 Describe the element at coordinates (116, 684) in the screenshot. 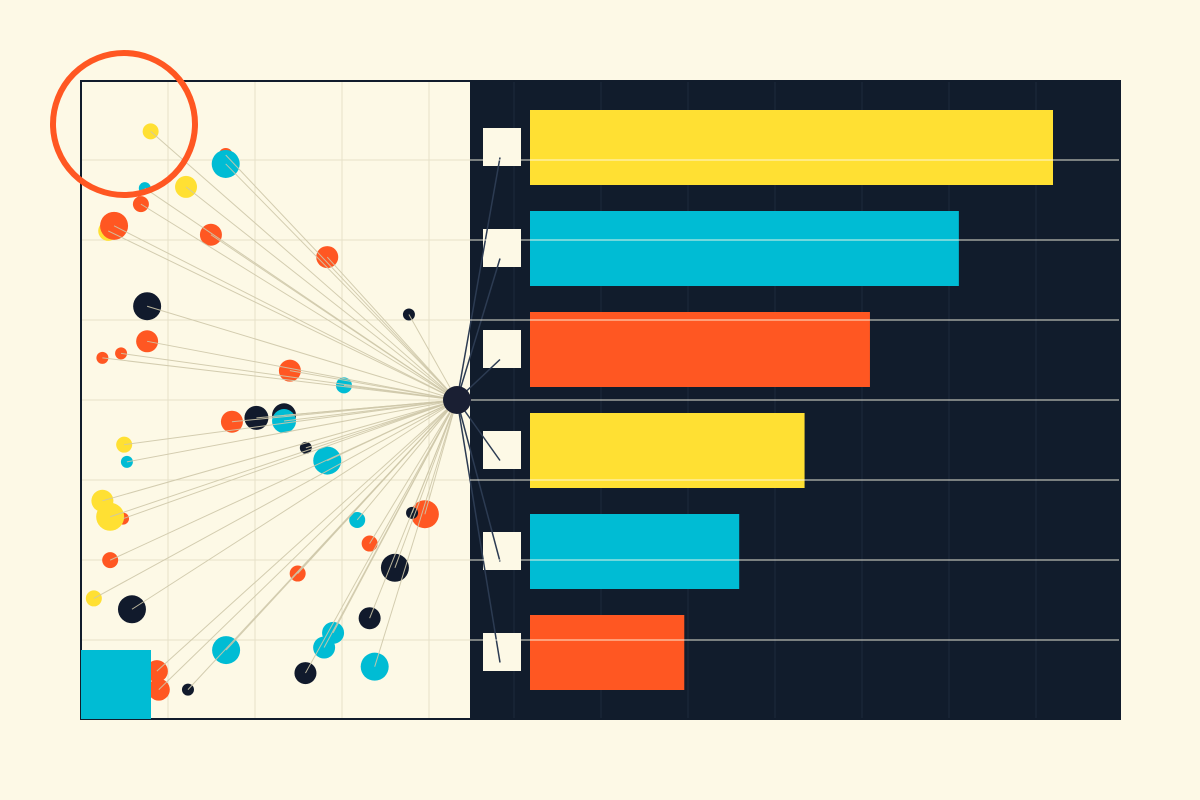

I see `corner-square` at that location.